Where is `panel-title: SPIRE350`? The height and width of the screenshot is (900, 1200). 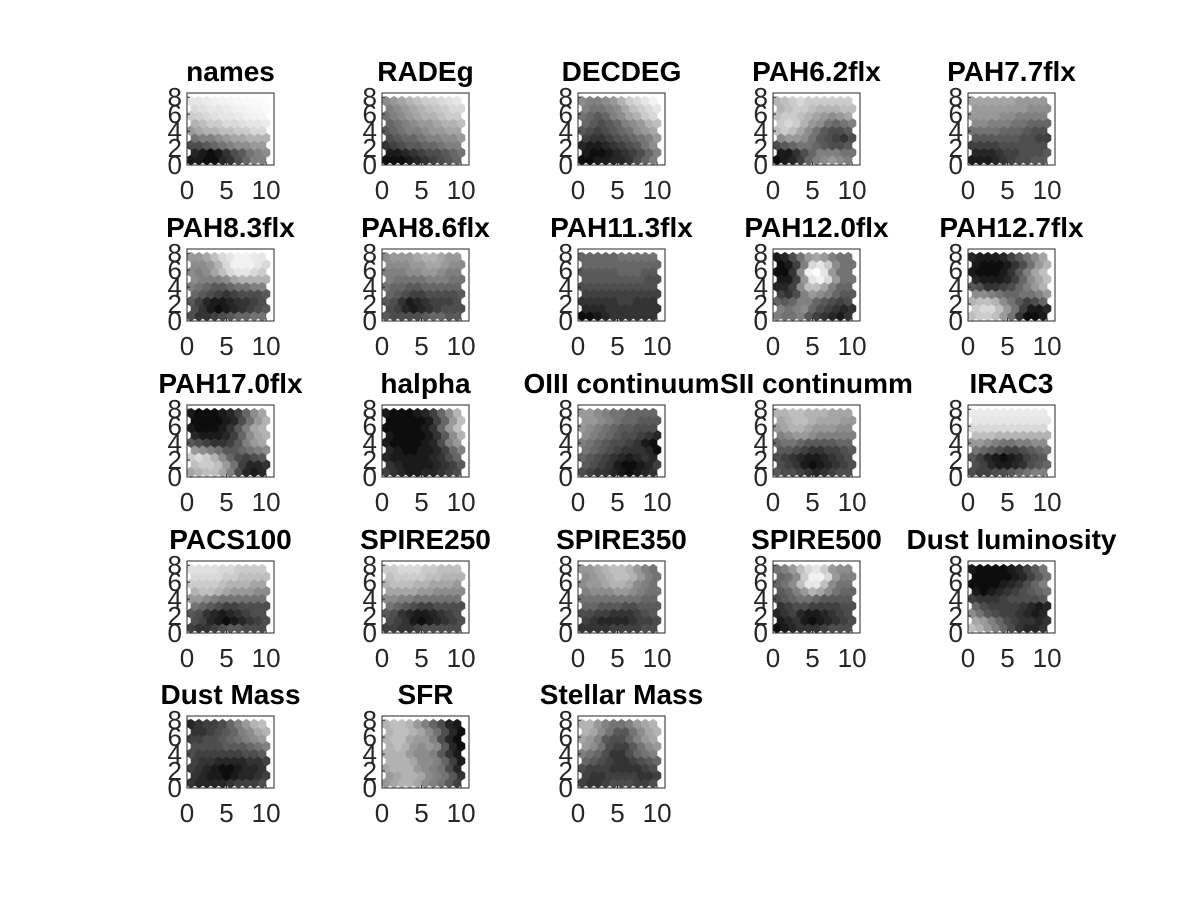 panel-title: SPIRE350 is located at coordinates (621, 539).